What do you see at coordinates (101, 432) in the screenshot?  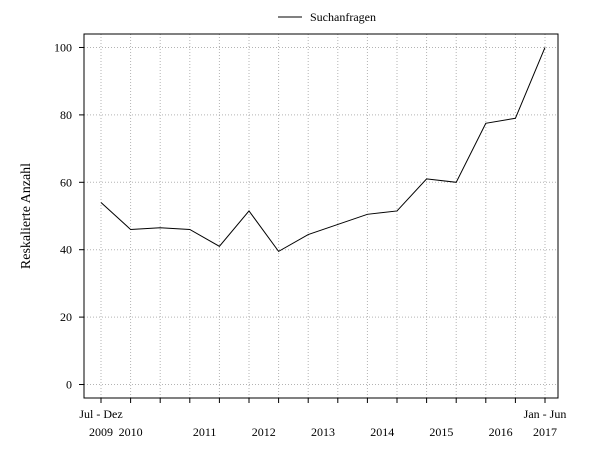 I see `x-tick-label: 2009` at bounding box center [101, 432].